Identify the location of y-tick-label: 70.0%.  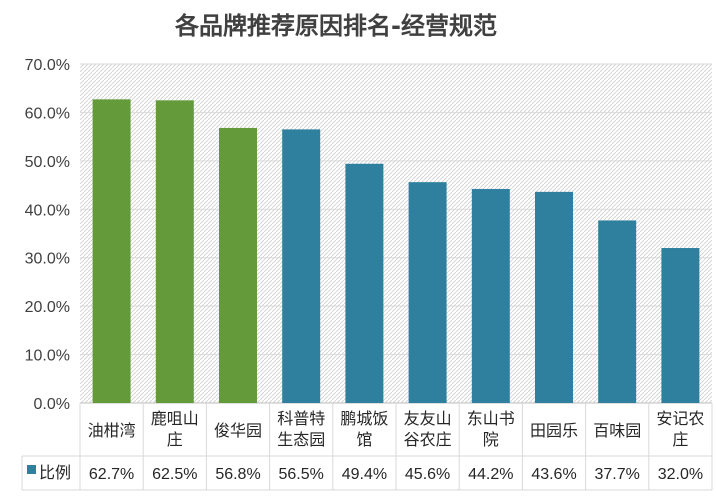
(47, 65).